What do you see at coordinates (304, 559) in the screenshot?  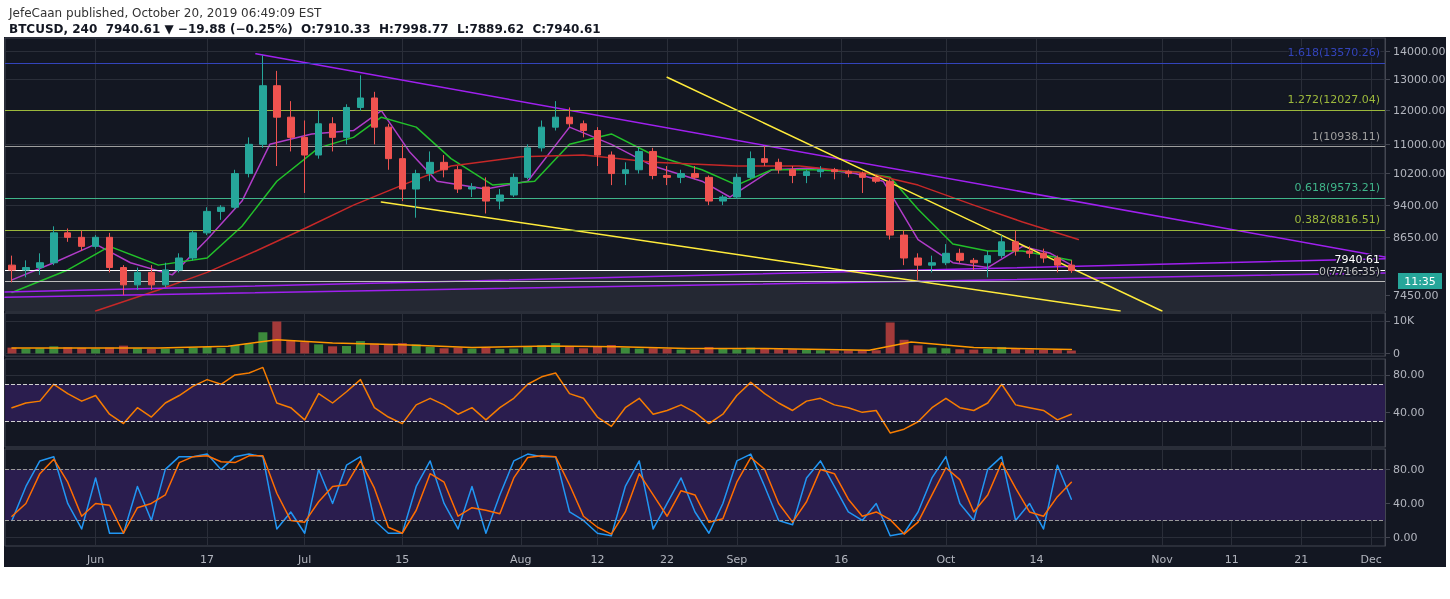 I see `x-tick-label: Jul` at bounding box center [304, 559].